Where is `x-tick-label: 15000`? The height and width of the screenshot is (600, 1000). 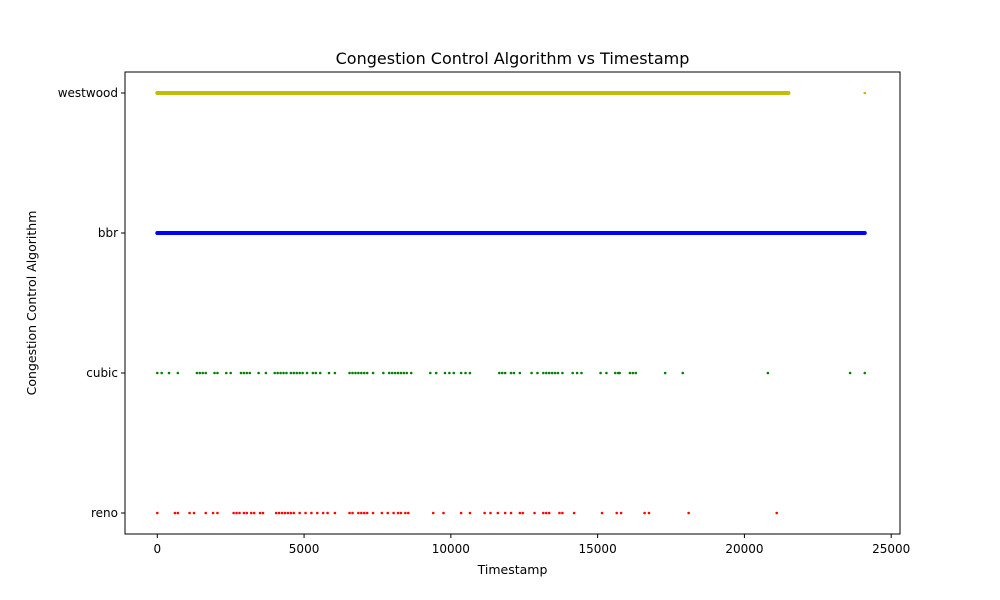 x-tick-label: 15000 is located at coordinates (598, 549).